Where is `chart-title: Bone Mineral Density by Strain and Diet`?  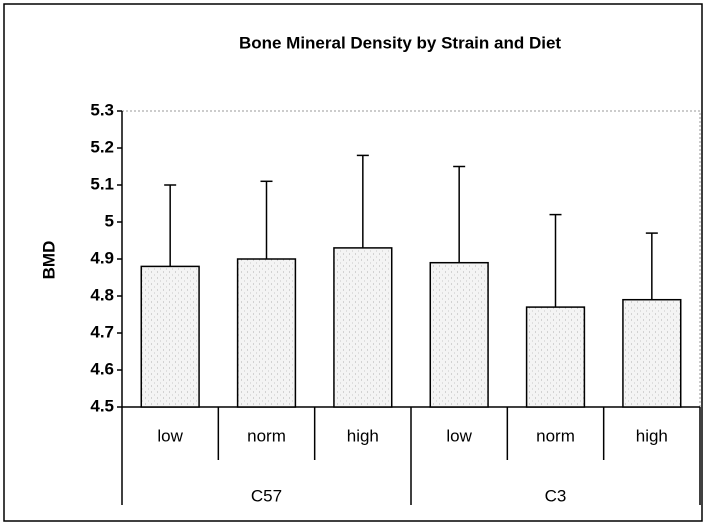 chart-title: Bone Mineral Density by Strain and Diet is located at coordinates (400, 42).